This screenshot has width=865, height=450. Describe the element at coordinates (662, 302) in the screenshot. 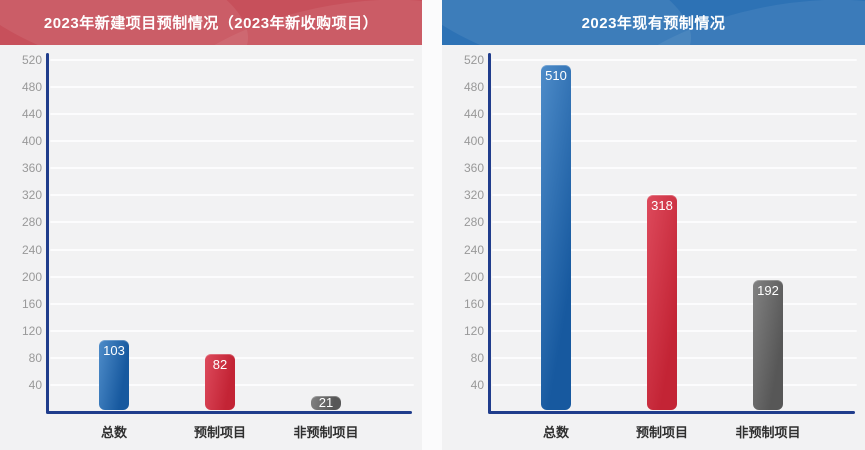

I see `bar: 318` at that location.